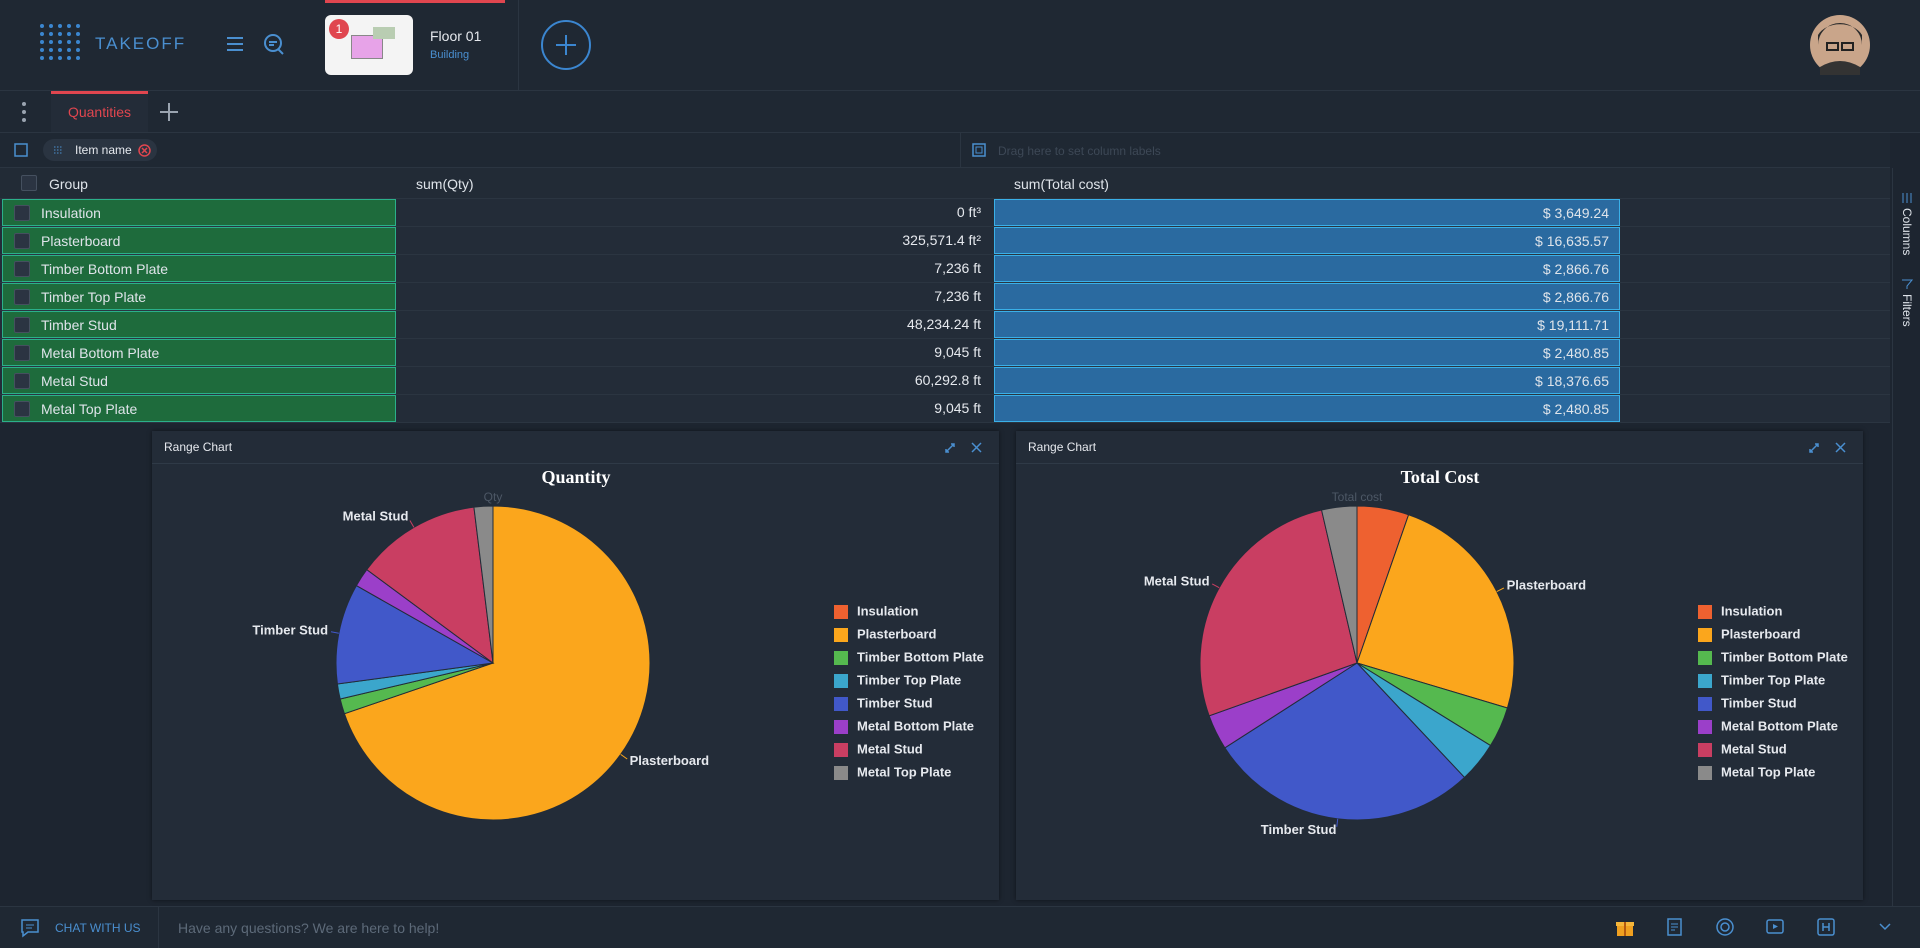  What do you see at coordinates (169, 112) in the screenshot?
I see `add-tab-button` at bounding box center [169, 112].